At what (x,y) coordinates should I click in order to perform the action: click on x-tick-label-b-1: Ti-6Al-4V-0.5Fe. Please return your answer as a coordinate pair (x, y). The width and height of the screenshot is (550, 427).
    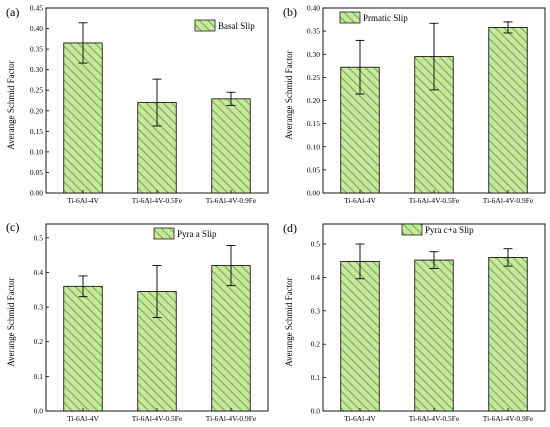
    Looking at the image, I should click on (434, 200).